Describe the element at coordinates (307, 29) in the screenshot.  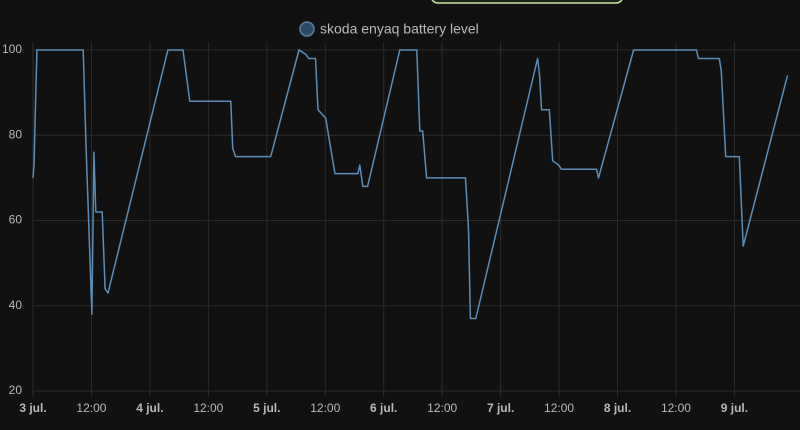
I see `legend-marker` at that location.